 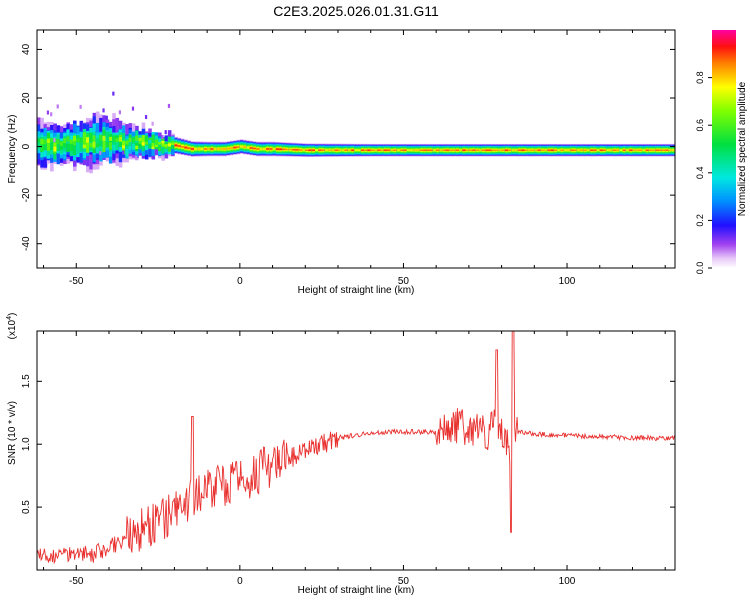 What do you see at coordinates (700, 268) in the screenshot?
I see `colorbar-tick-label: 0.0` at bounding box center [700, 268].